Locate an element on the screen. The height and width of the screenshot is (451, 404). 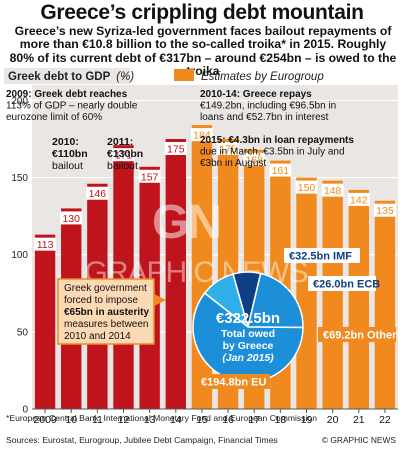
bar-value-label: 157 is located at coordinates (150, 177).